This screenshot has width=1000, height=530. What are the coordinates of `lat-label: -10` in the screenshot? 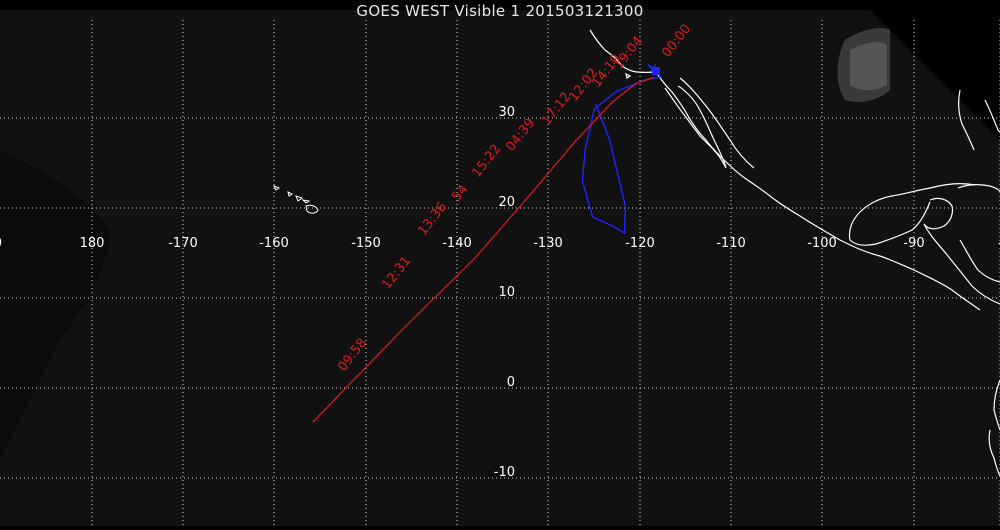 It's located at (504, 472).